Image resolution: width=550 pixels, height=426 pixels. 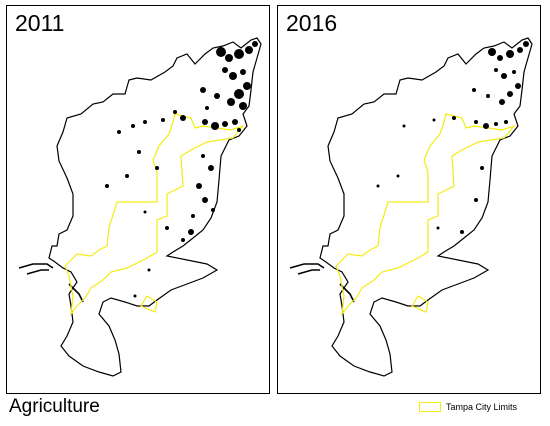 I want to click on theme-title: Agriculture, so click(x=54, y=406).